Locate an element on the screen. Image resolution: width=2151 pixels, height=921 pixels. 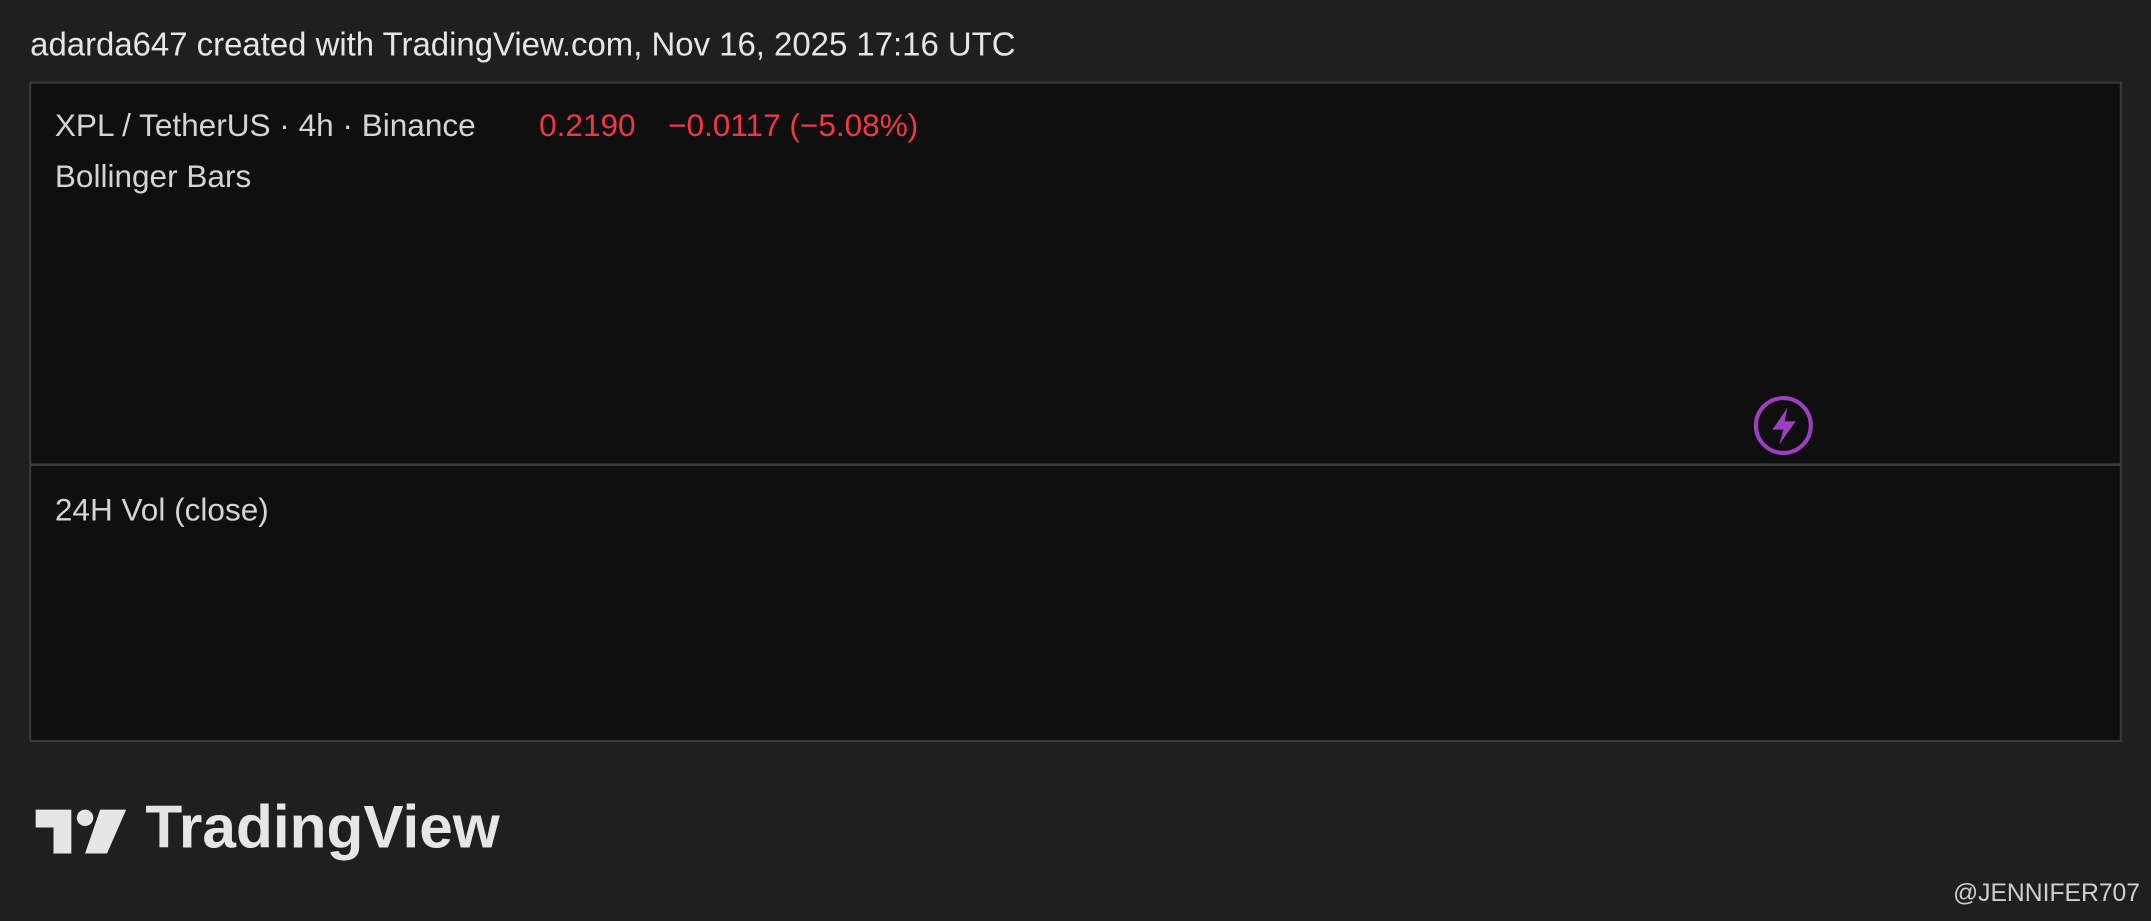
brand-name: TradingView is located at coordinates (322, 827).